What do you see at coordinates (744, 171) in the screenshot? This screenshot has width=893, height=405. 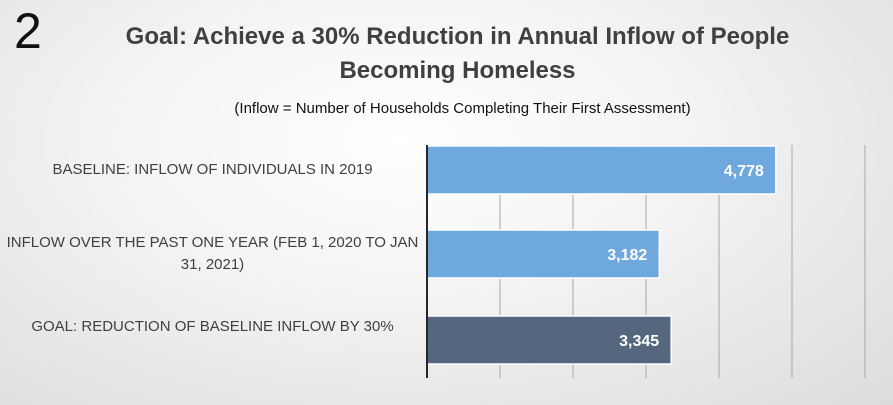 I see `bar-value-label-0: 4,778` at bounding box center [744, 171].